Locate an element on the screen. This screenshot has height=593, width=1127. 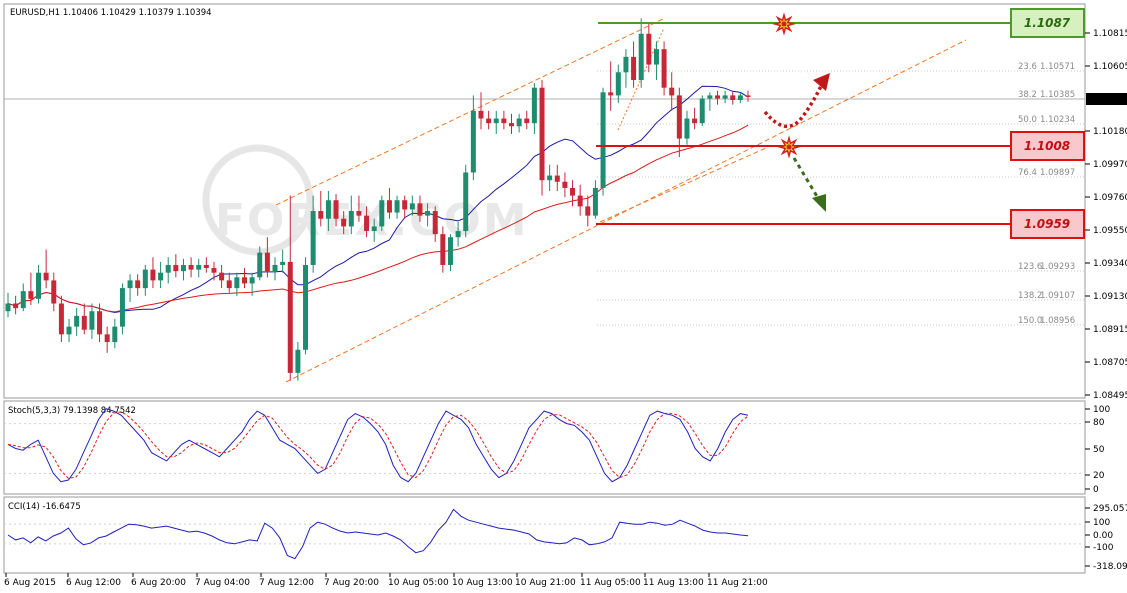
price-tick-label: 1.08705 is located at coordinates (1110, 363).